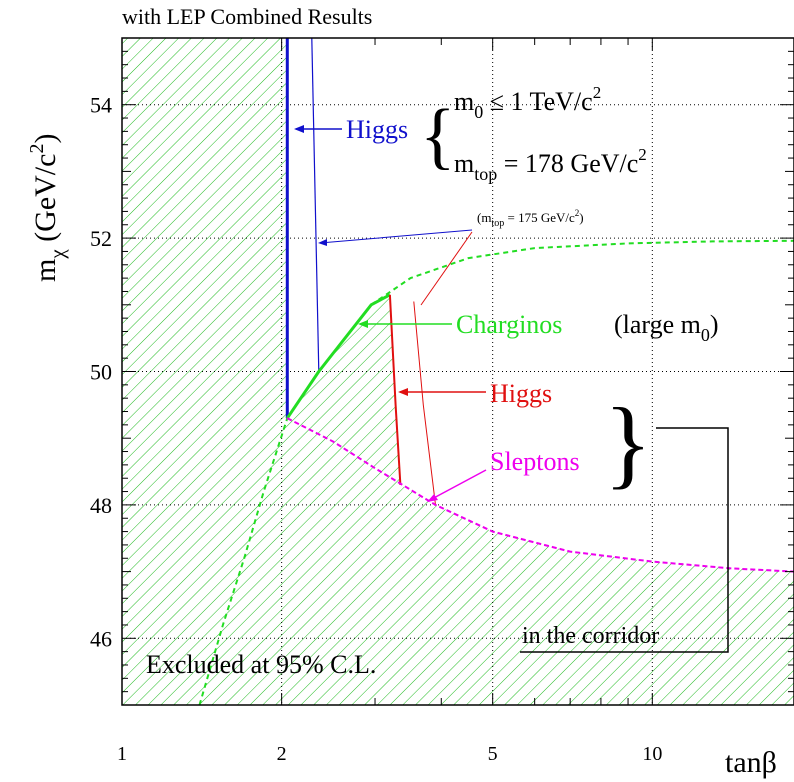  Describe the element at coordinates (322, 242) in the screenshot. I see `mtop-175-blue-arrowhead` at that location.